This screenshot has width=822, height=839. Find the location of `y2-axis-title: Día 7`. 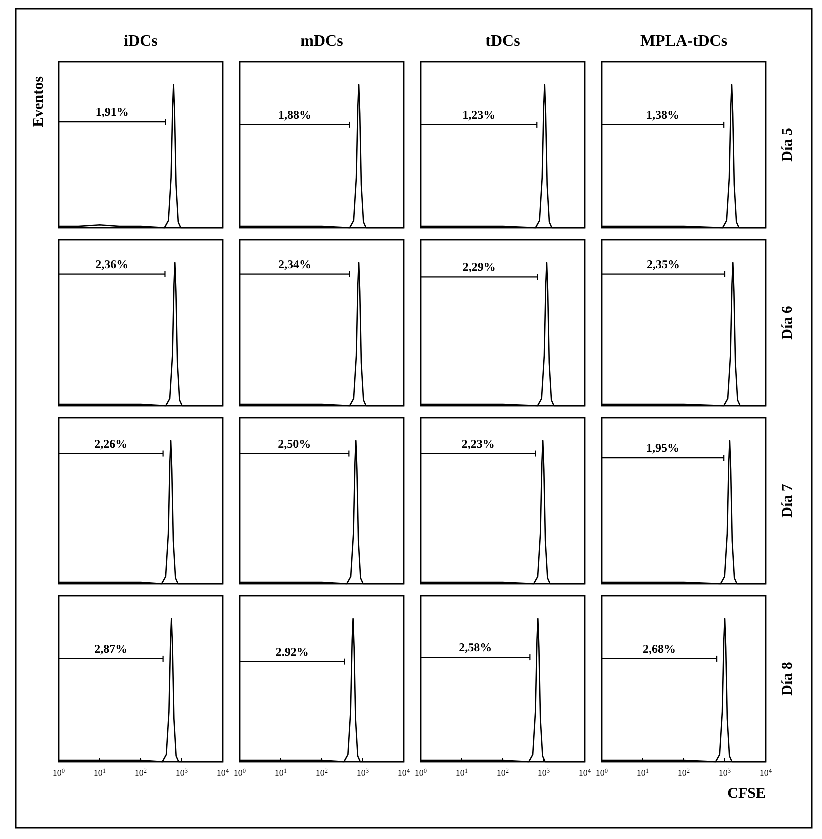

y2-axis-title: Día 7 is located at coordinates (788, 501).